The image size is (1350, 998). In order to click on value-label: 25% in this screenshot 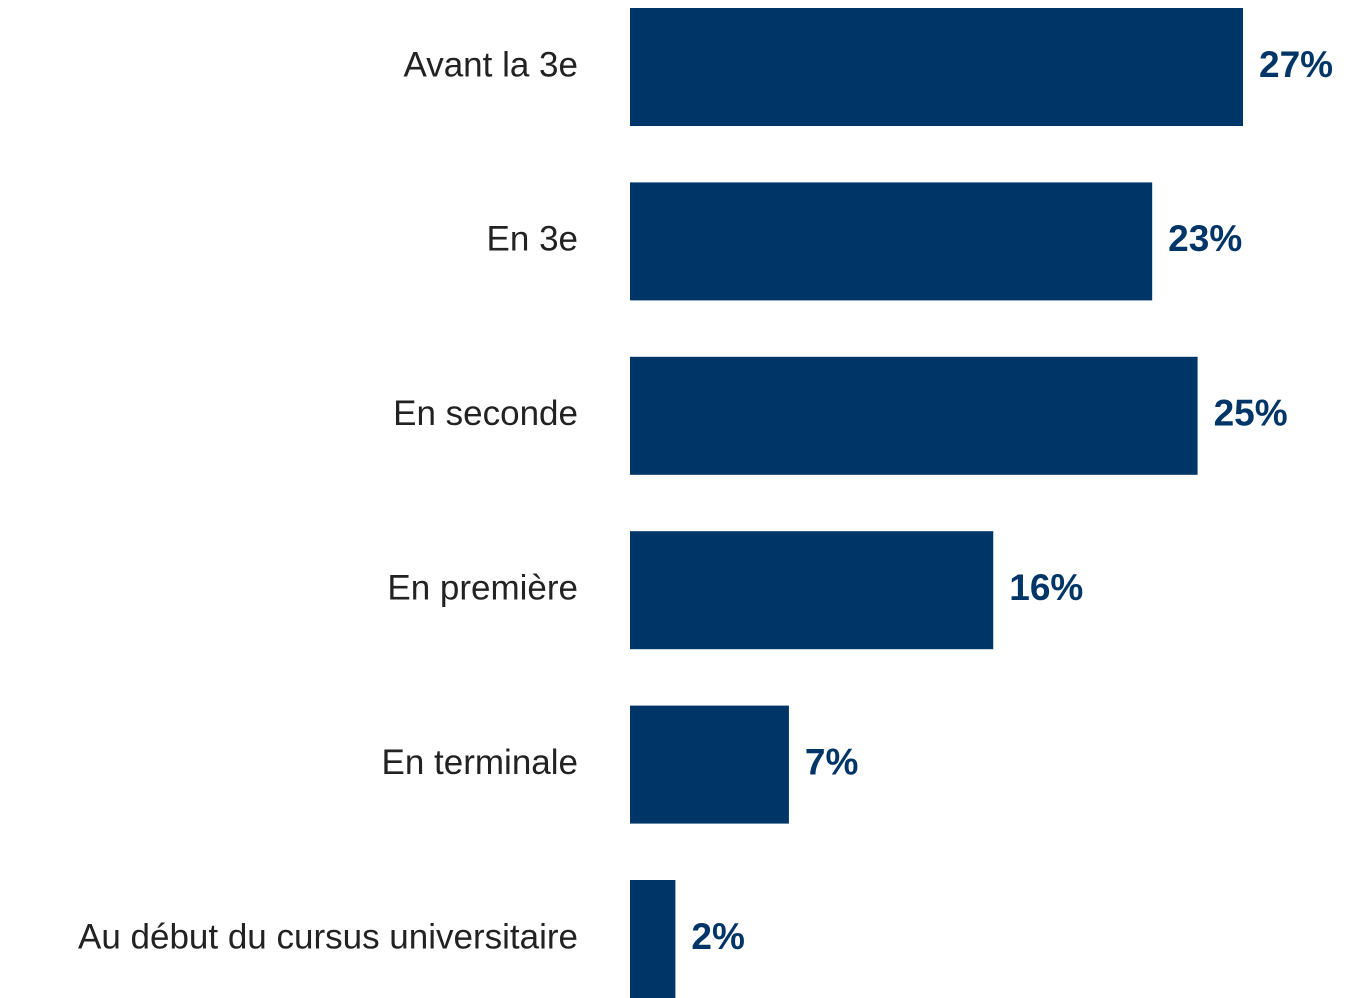, I will do `click(1251, 413)`.